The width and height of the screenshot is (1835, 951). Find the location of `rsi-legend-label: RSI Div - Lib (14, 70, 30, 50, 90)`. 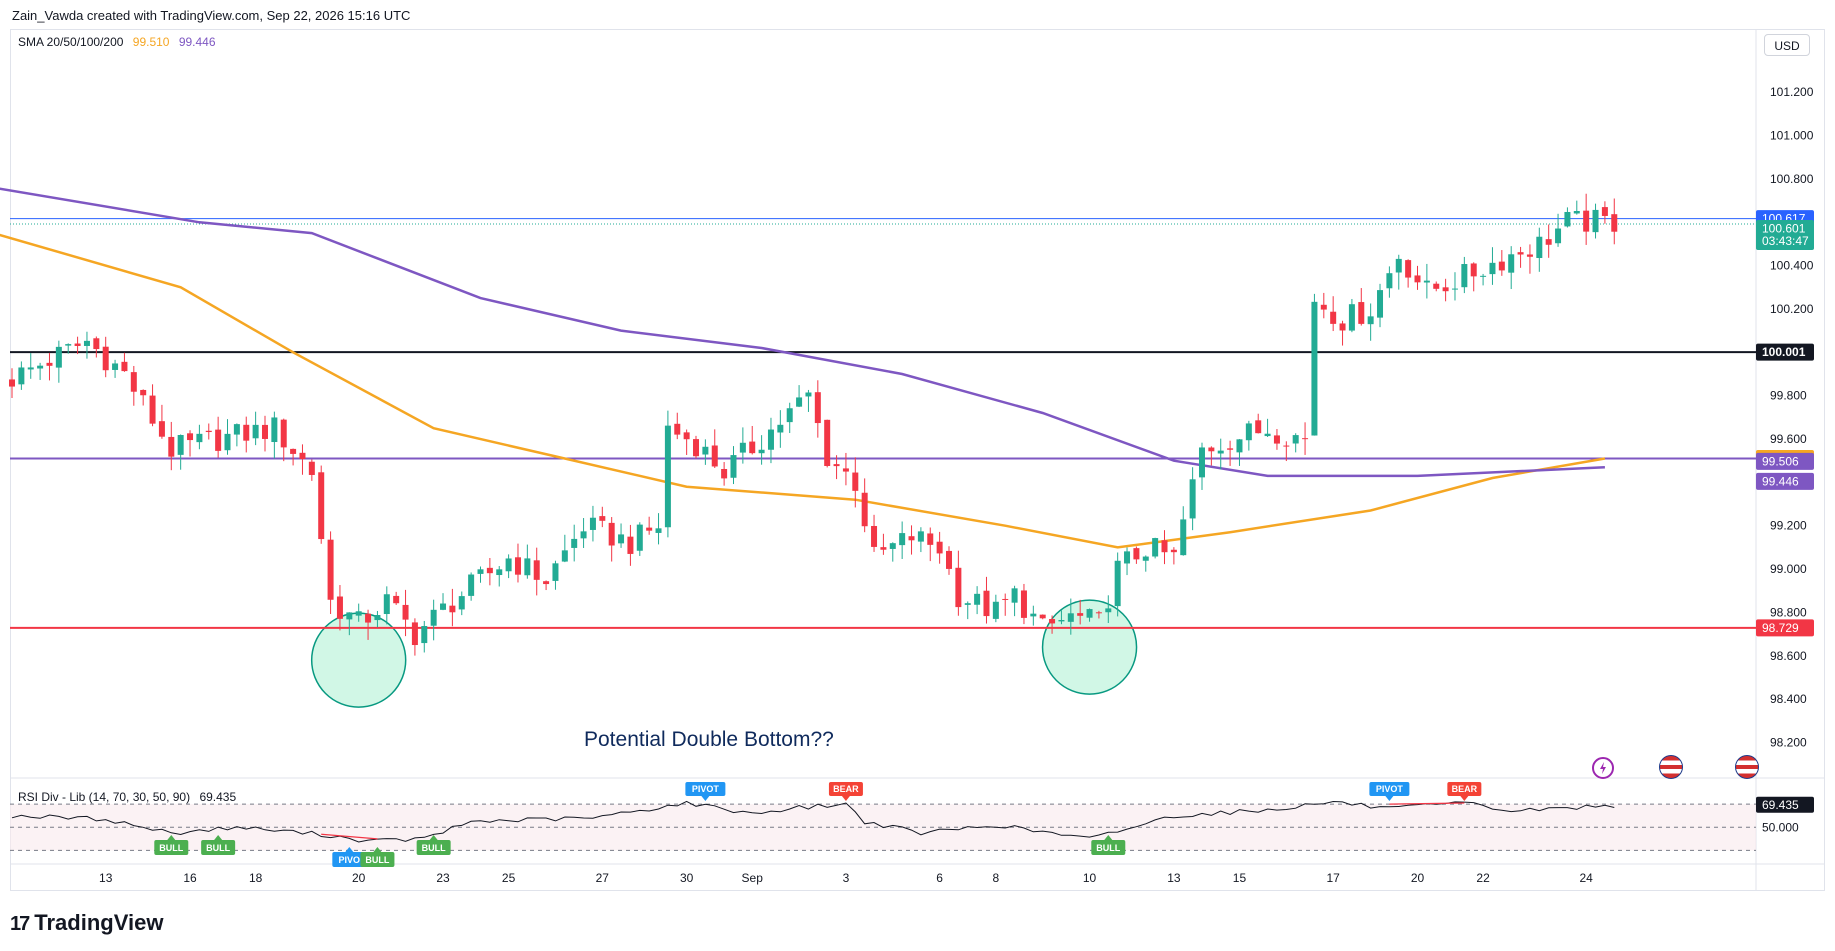

rsi-legend-label: RSI Div - Lib (14, 70, 30, 50, 90) is located at coordinates (104, 797).